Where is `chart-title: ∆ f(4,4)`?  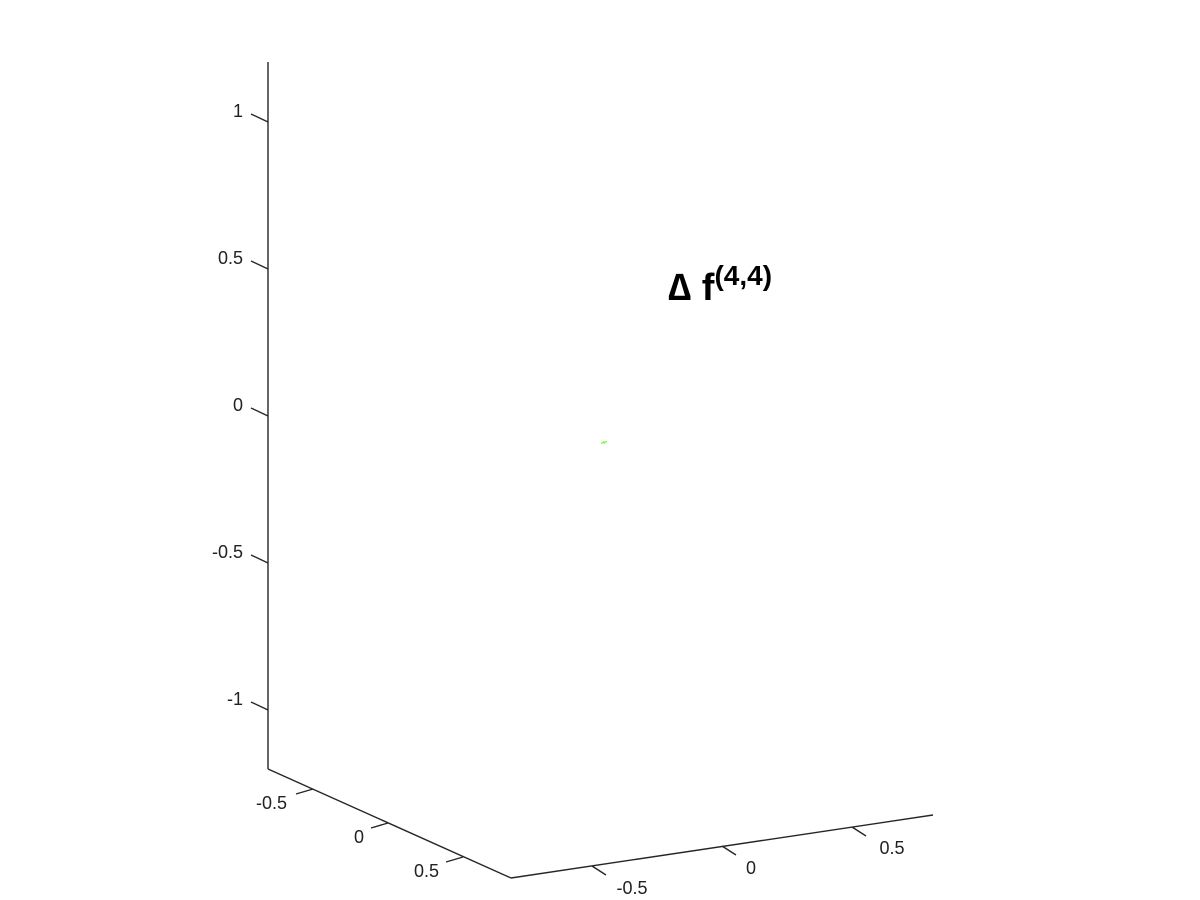
chart-title: ∆ f(4,4) is located at coordinates (720, 284).